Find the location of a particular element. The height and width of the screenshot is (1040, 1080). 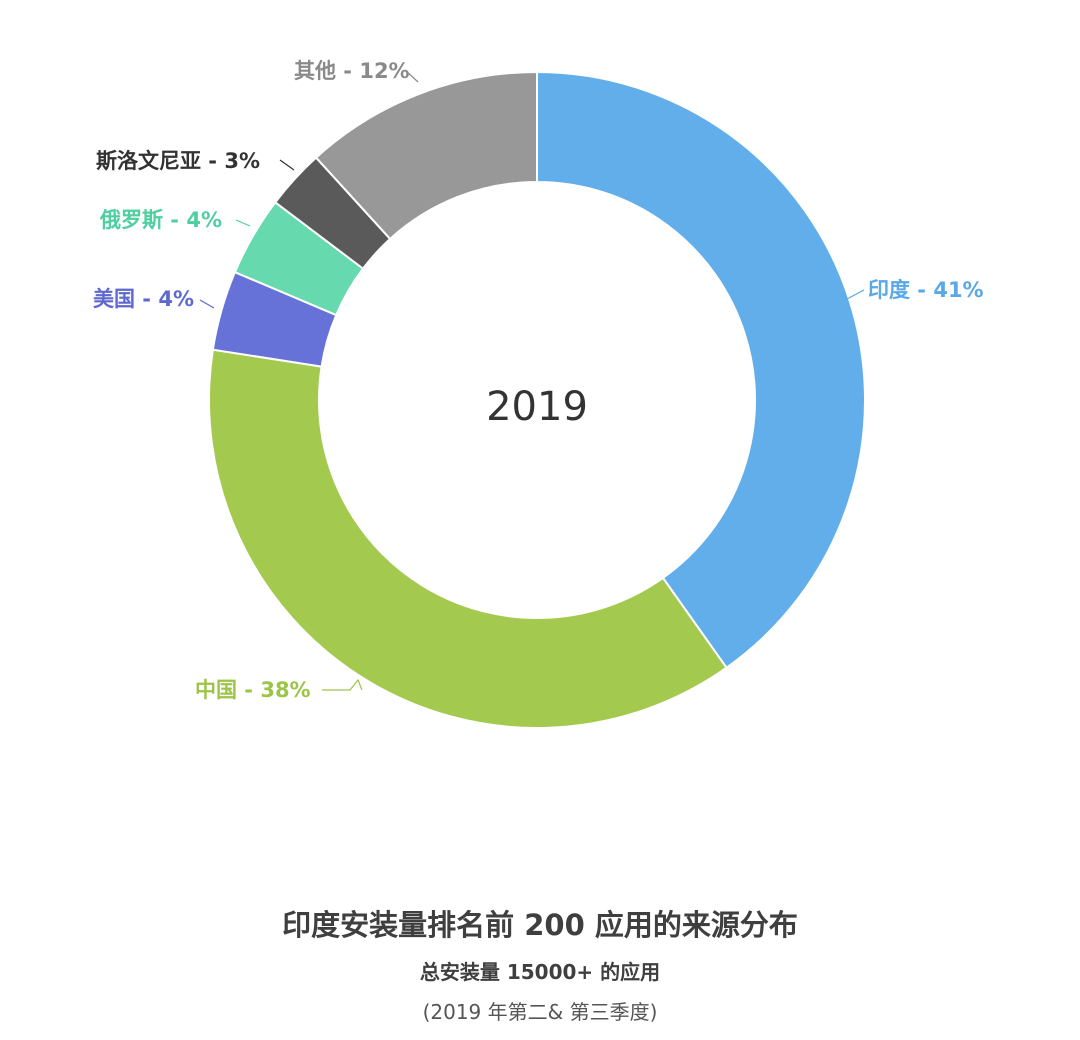

slice-label-3: 俄罗斯 - 4% is located at coordinates (160, 220).